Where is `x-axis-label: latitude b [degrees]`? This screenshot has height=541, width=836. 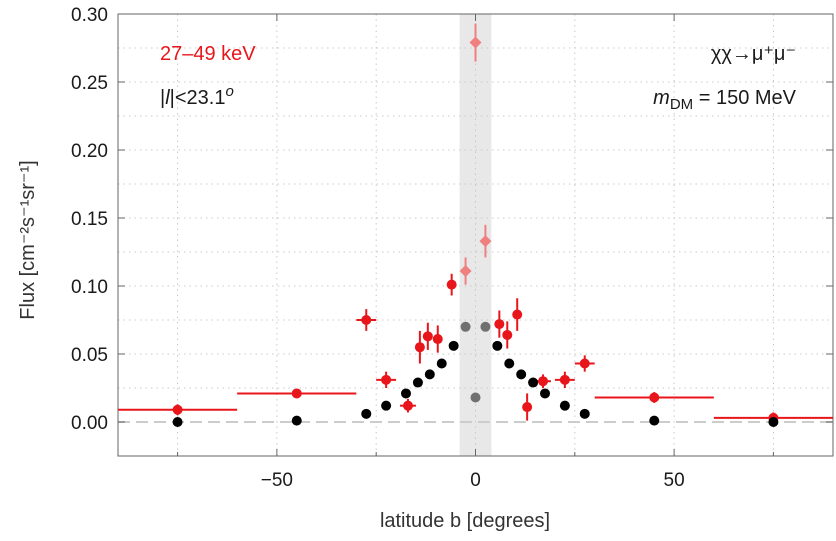
x-axis-label: latitude b [degrees] is located at coordinates (465, 521).